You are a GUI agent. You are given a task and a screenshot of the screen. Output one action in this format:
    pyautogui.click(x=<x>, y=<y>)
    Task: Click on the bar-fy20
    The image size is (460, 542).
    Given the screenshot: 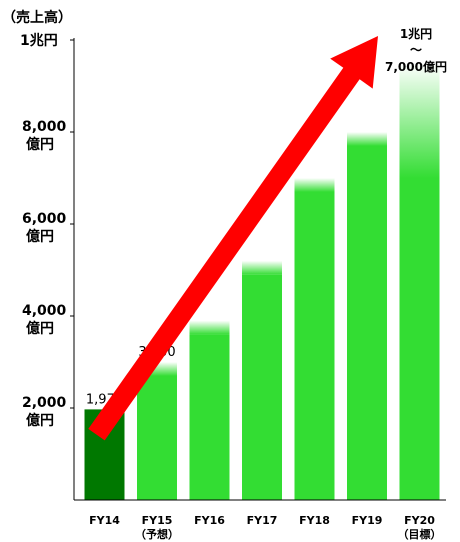 What is the action you would take?
    pyautogui.click(x=419, y=281)
    